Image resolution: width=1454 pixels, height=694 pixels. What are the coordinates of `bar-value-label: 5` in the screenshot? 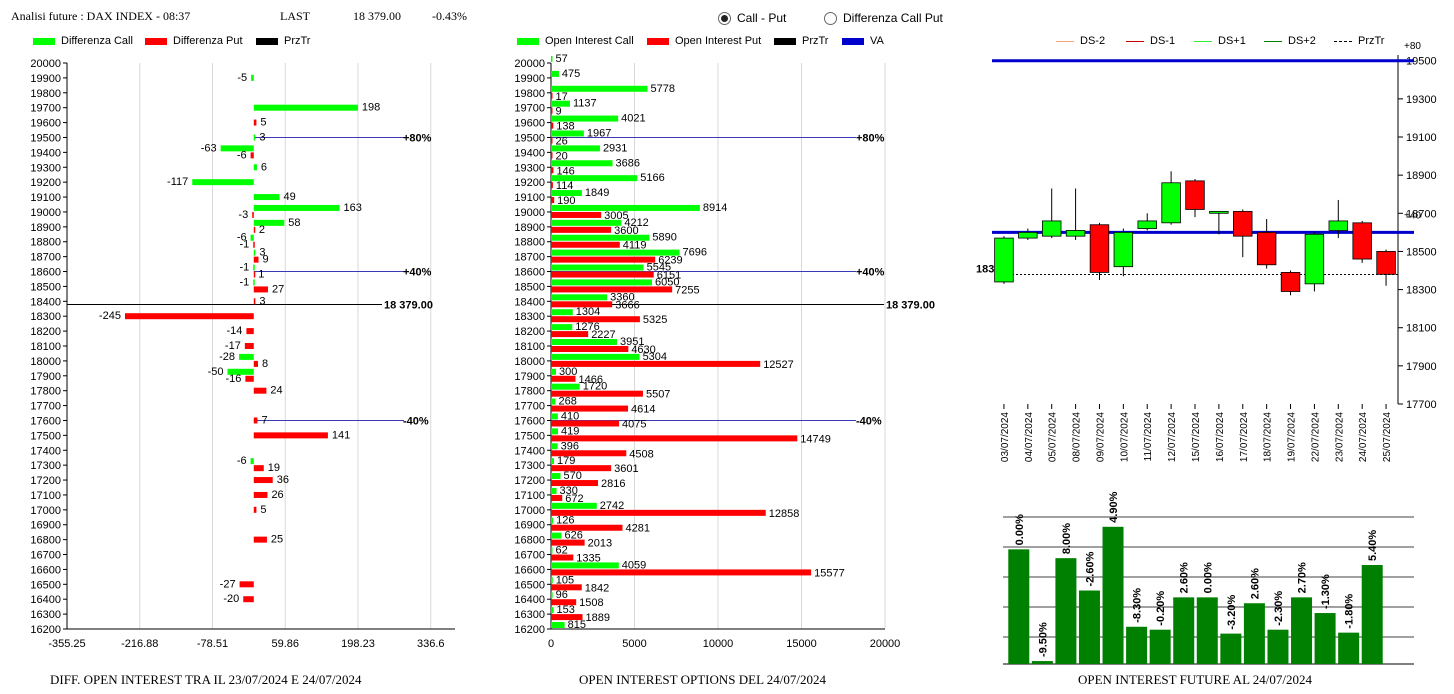 It's located at (263, 123).